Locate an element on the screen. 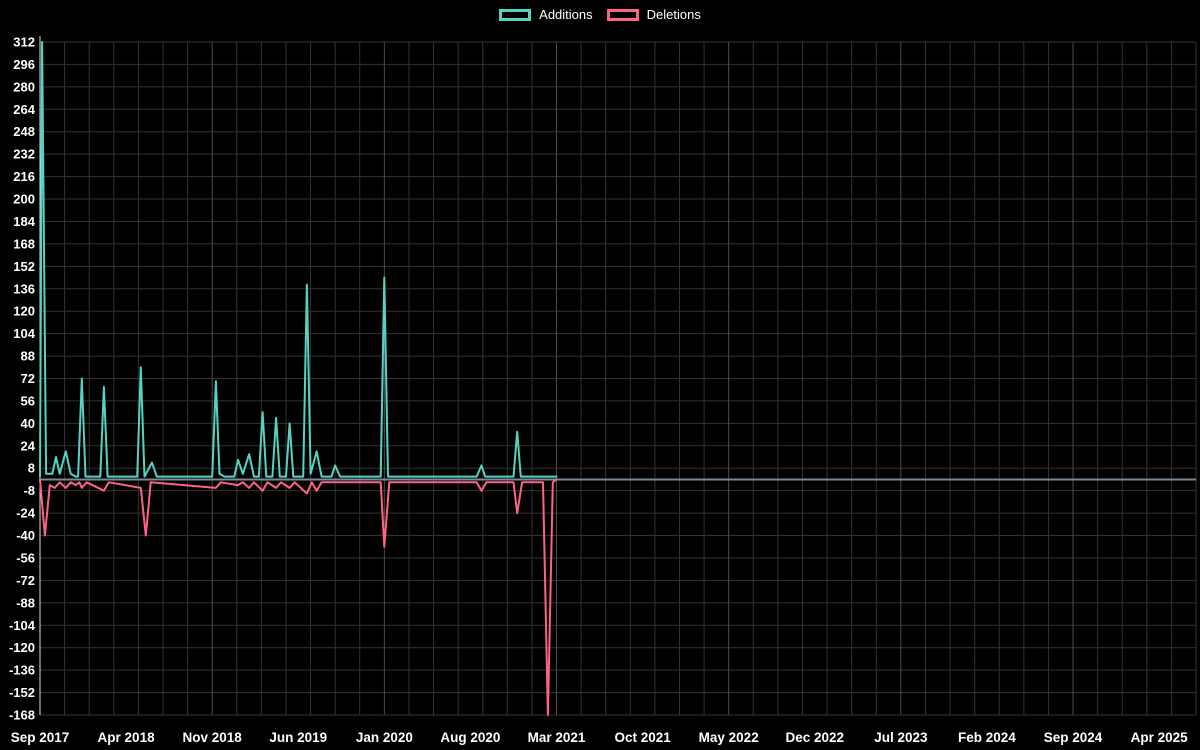  x-tick-label: Apr 2025 is located at coordinates (1160, 737).